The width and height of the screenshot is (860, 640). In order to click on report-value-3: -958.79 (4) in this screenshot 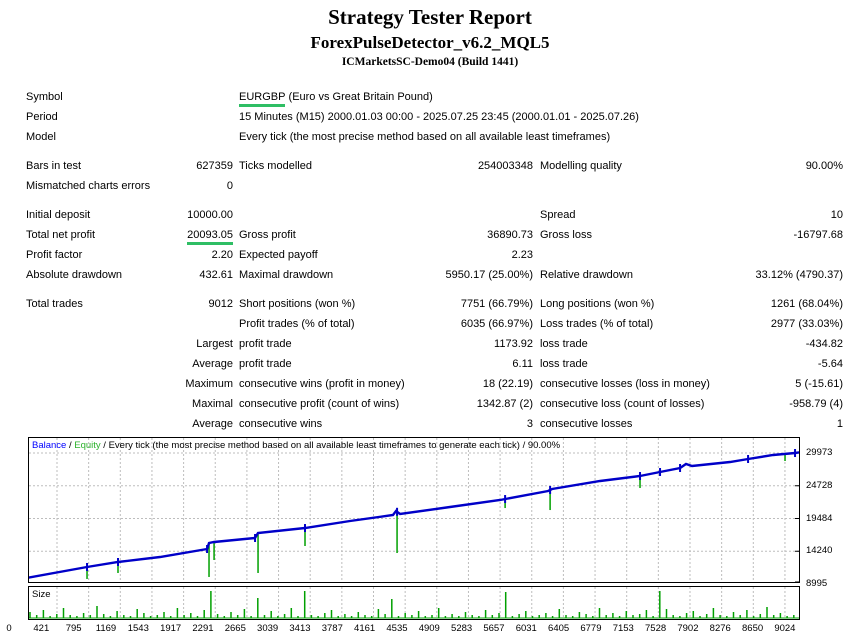, I will do `click(816, 404)`.